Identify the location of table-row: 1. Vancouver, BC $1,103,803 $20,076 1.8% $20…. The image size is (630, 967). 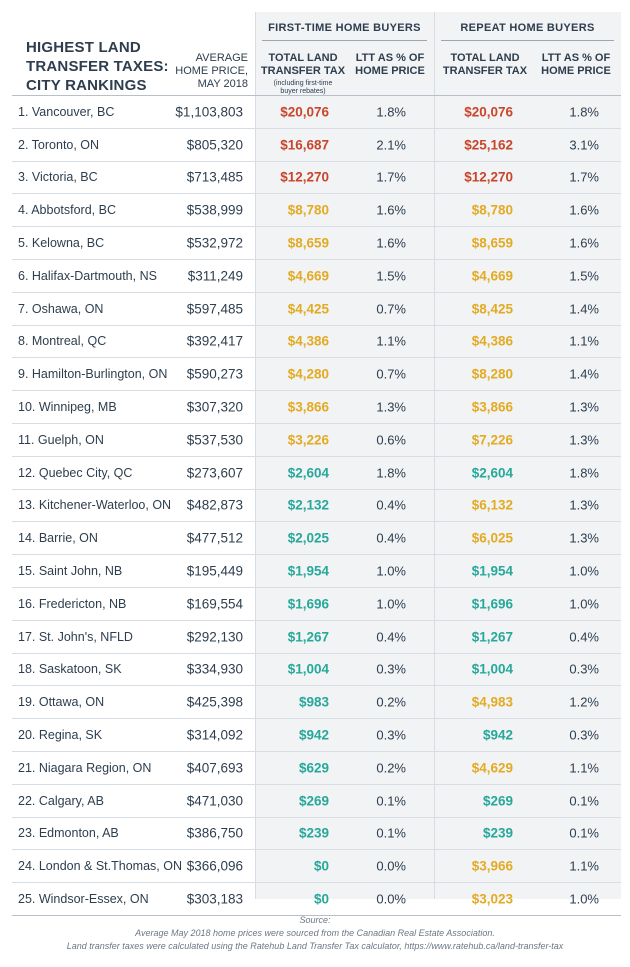
(316, 112).